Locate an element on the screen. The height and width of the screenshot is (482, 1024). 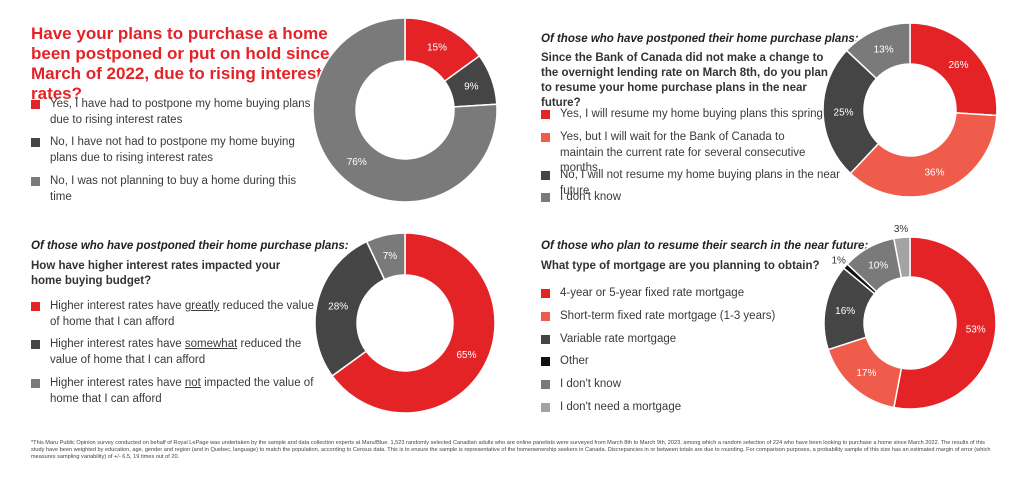
legend-label: I don't need a mortgage is located at coordinates (621, 407).